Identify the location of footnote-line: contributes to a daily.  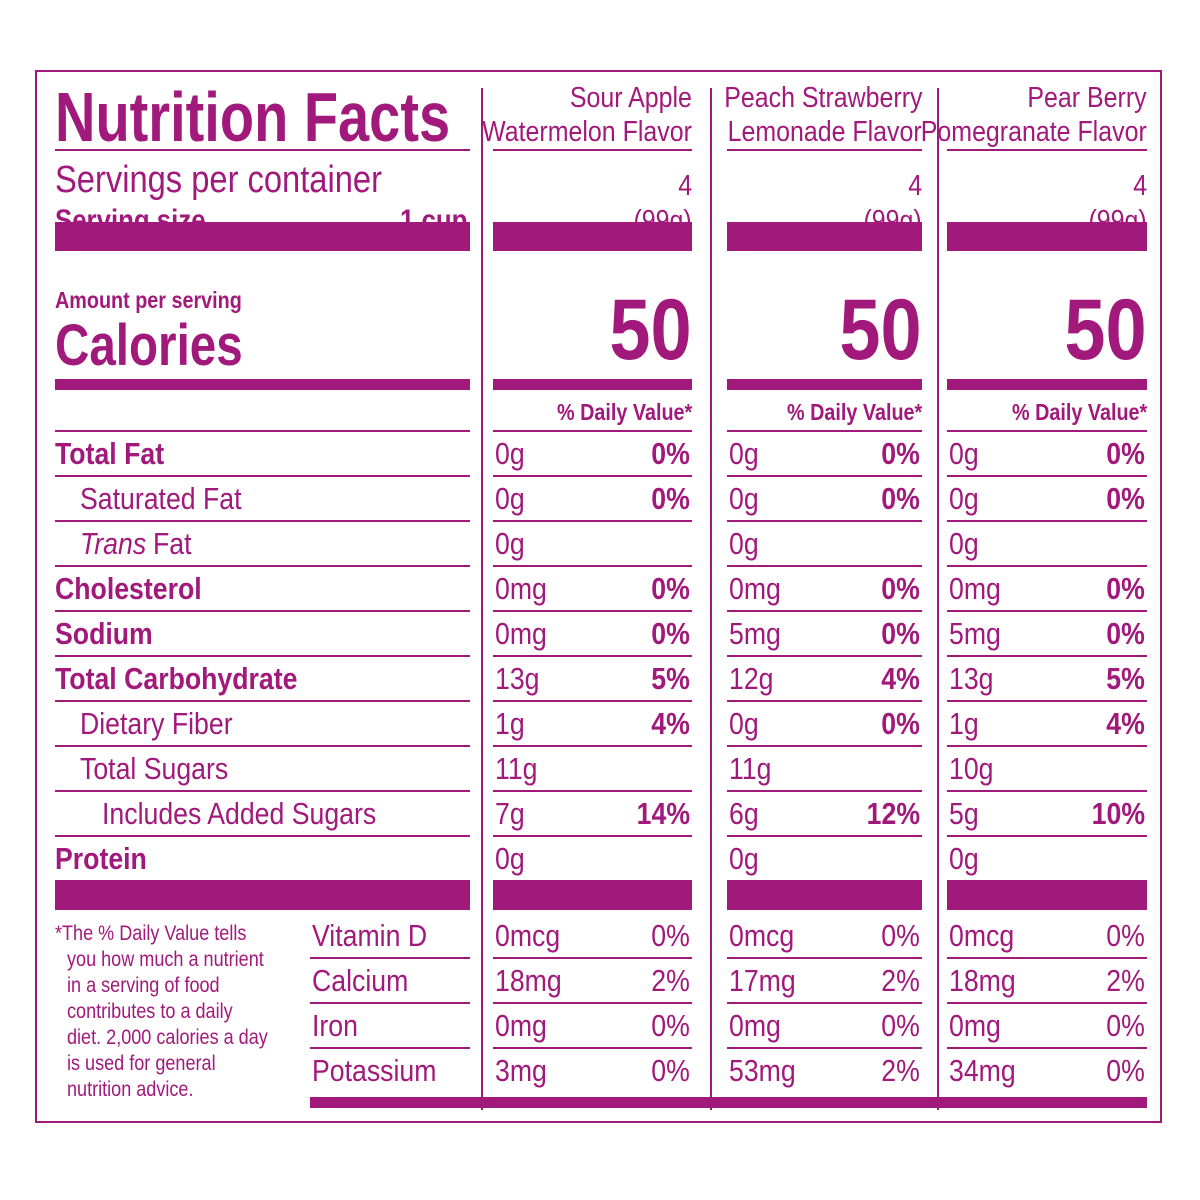
(150, 1011).